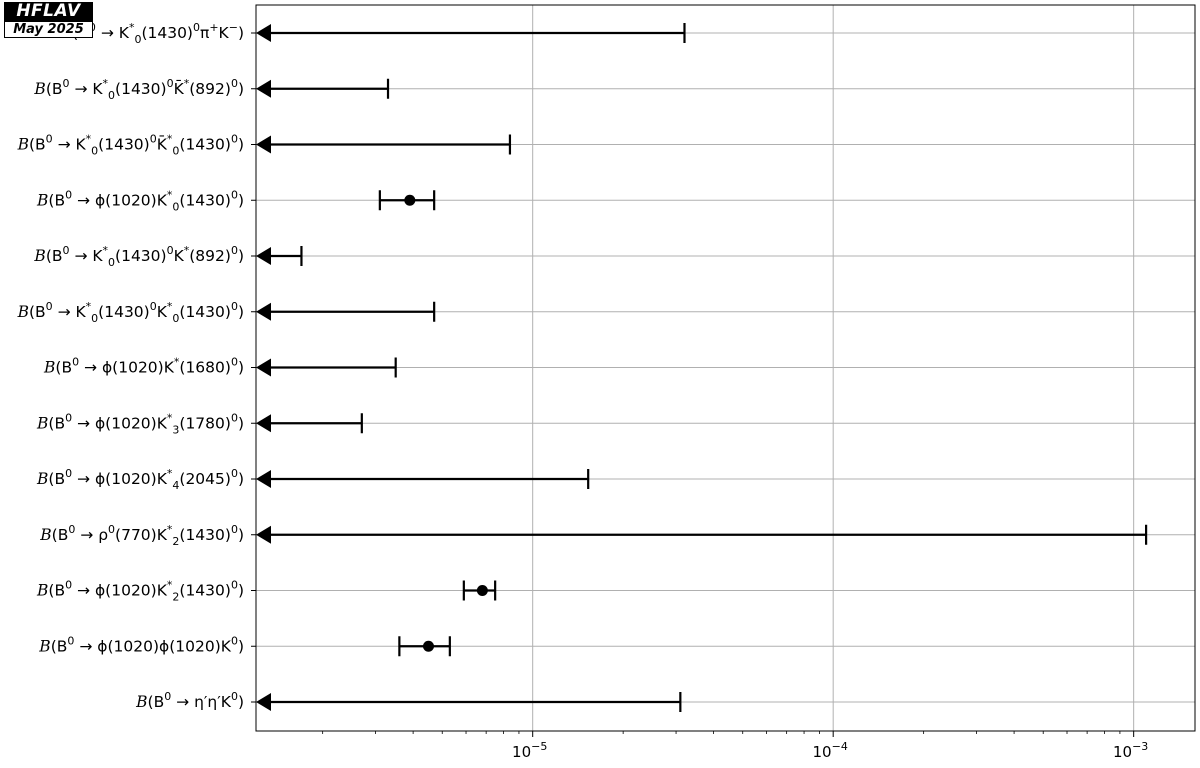 The image size is (1200, 768). Describe the element at coordinates (48, 11) in the screenshot. I see `logo-name: HFLAV` at that location.